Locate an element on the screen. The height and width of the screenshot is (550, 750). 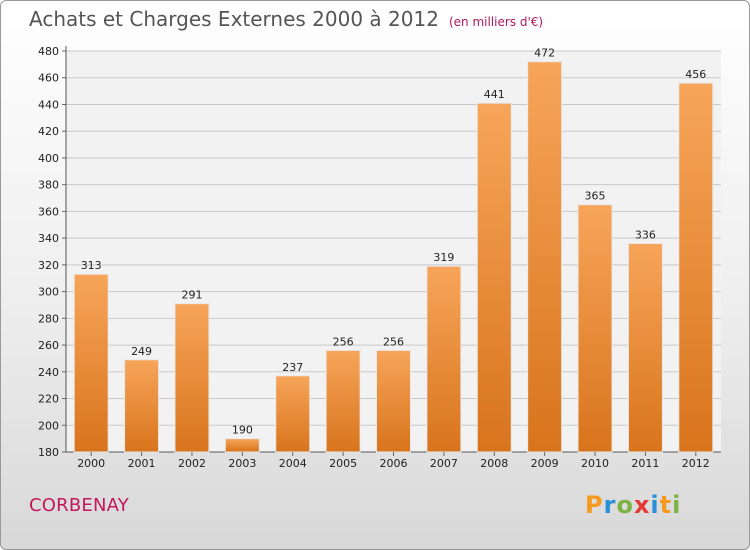
y-tick-label: 360 is located at coordinates (48, 211).